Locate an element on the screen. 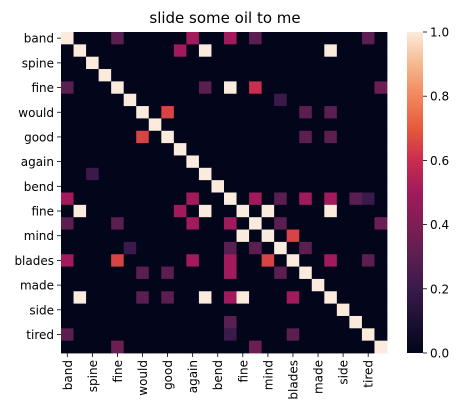  chart-title: slide some oil to me is located at coordinates (224, 18).